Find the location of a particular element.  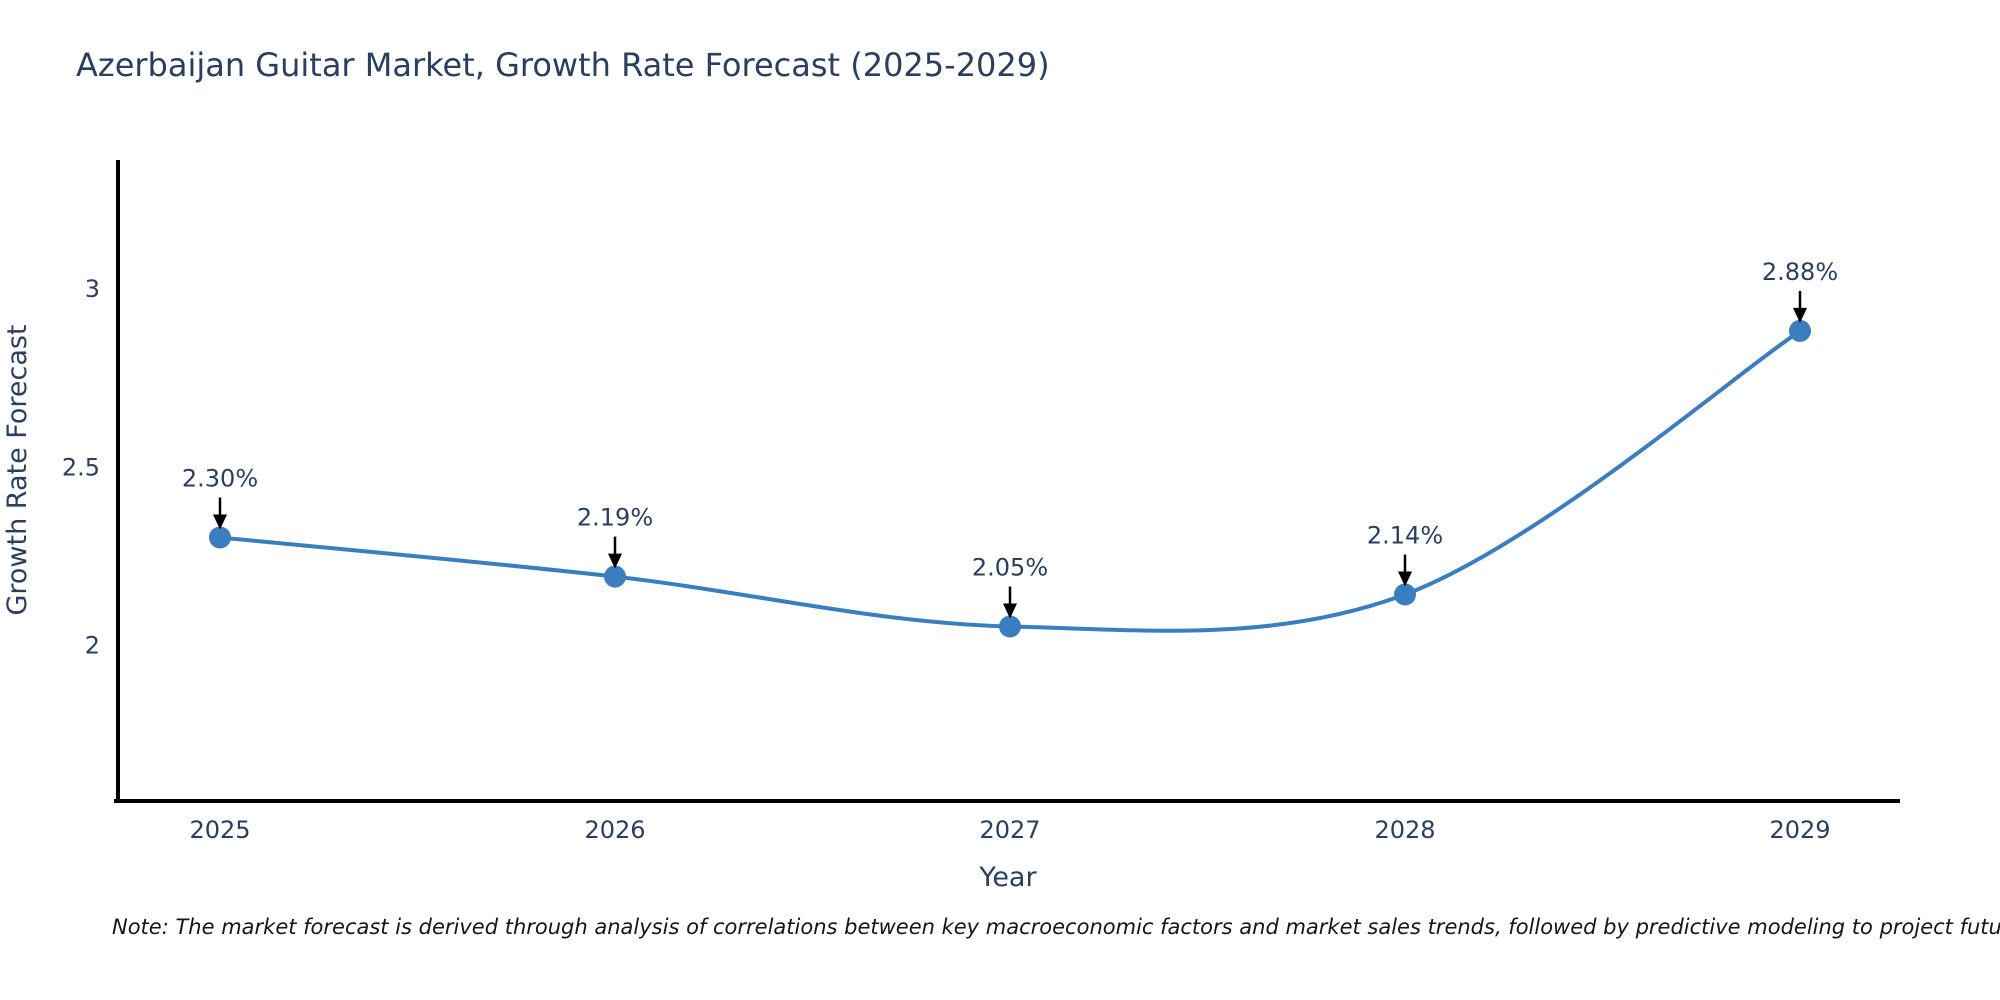

y-tick-label: 2 is located at coordinates (92, 645).